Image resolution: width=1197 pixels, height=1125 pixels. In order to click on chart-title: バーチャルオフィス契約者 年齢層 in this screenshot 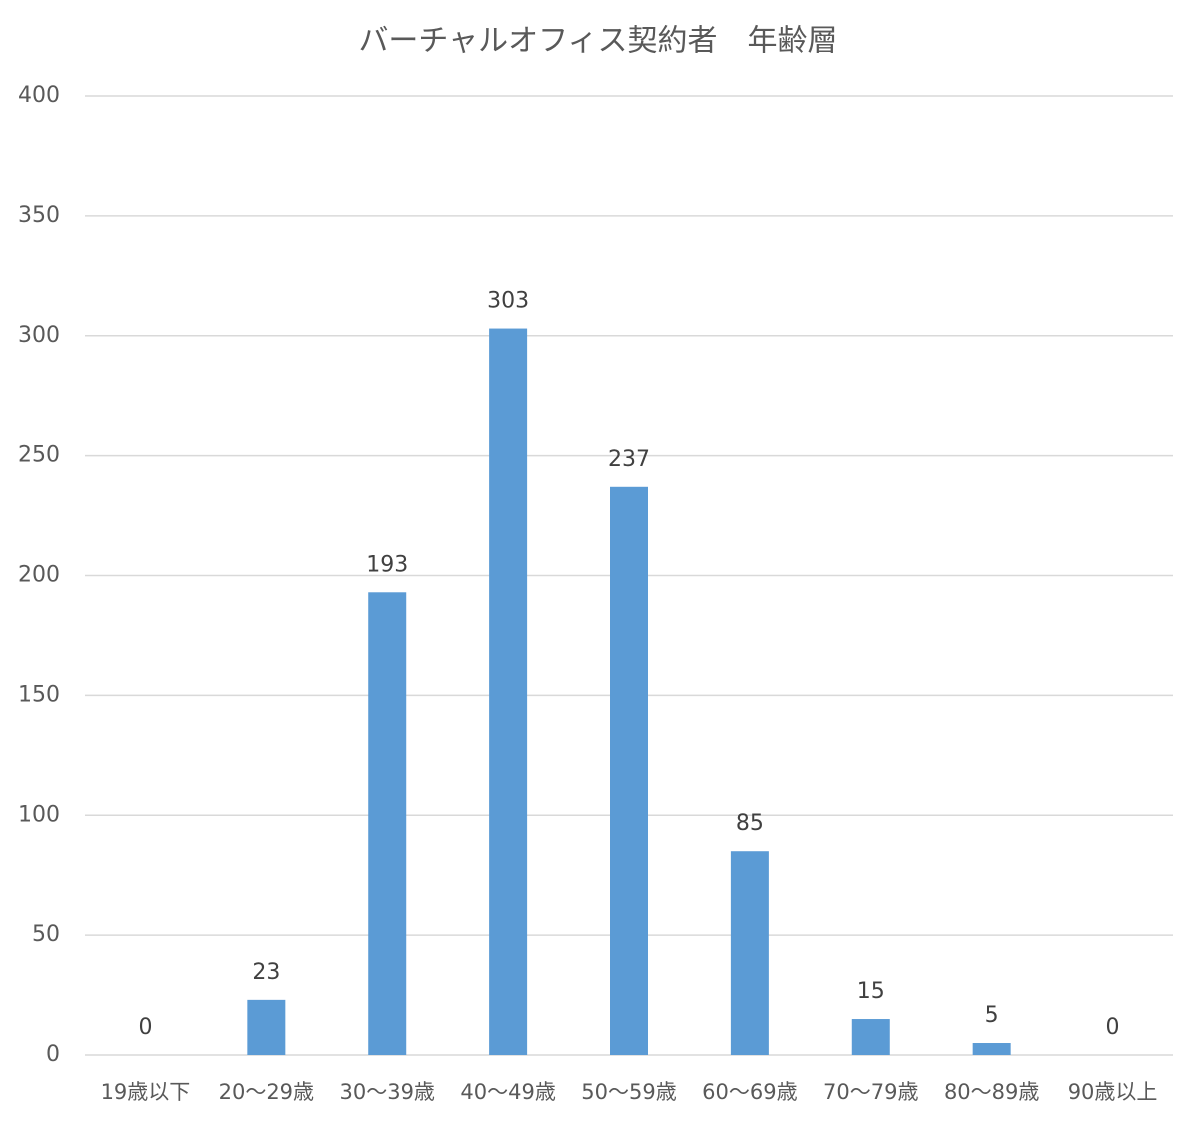, I will do `click(597, 41)`.